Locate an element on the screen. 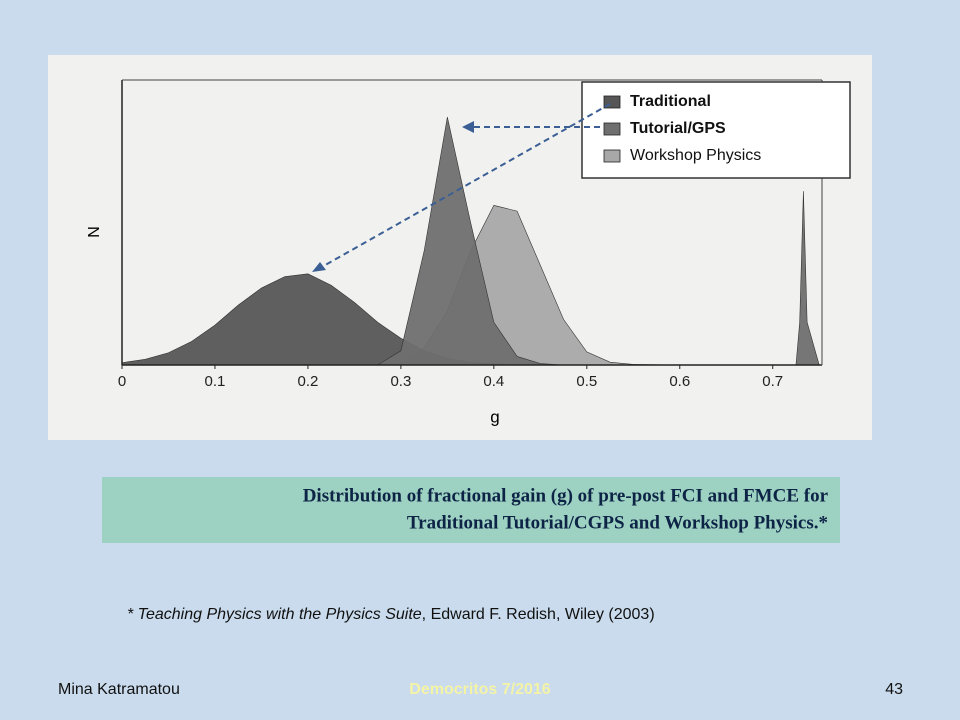 This screenshot has height=720, width=960. legend-label: Workshop Physics is located at coordinates (695, 155).